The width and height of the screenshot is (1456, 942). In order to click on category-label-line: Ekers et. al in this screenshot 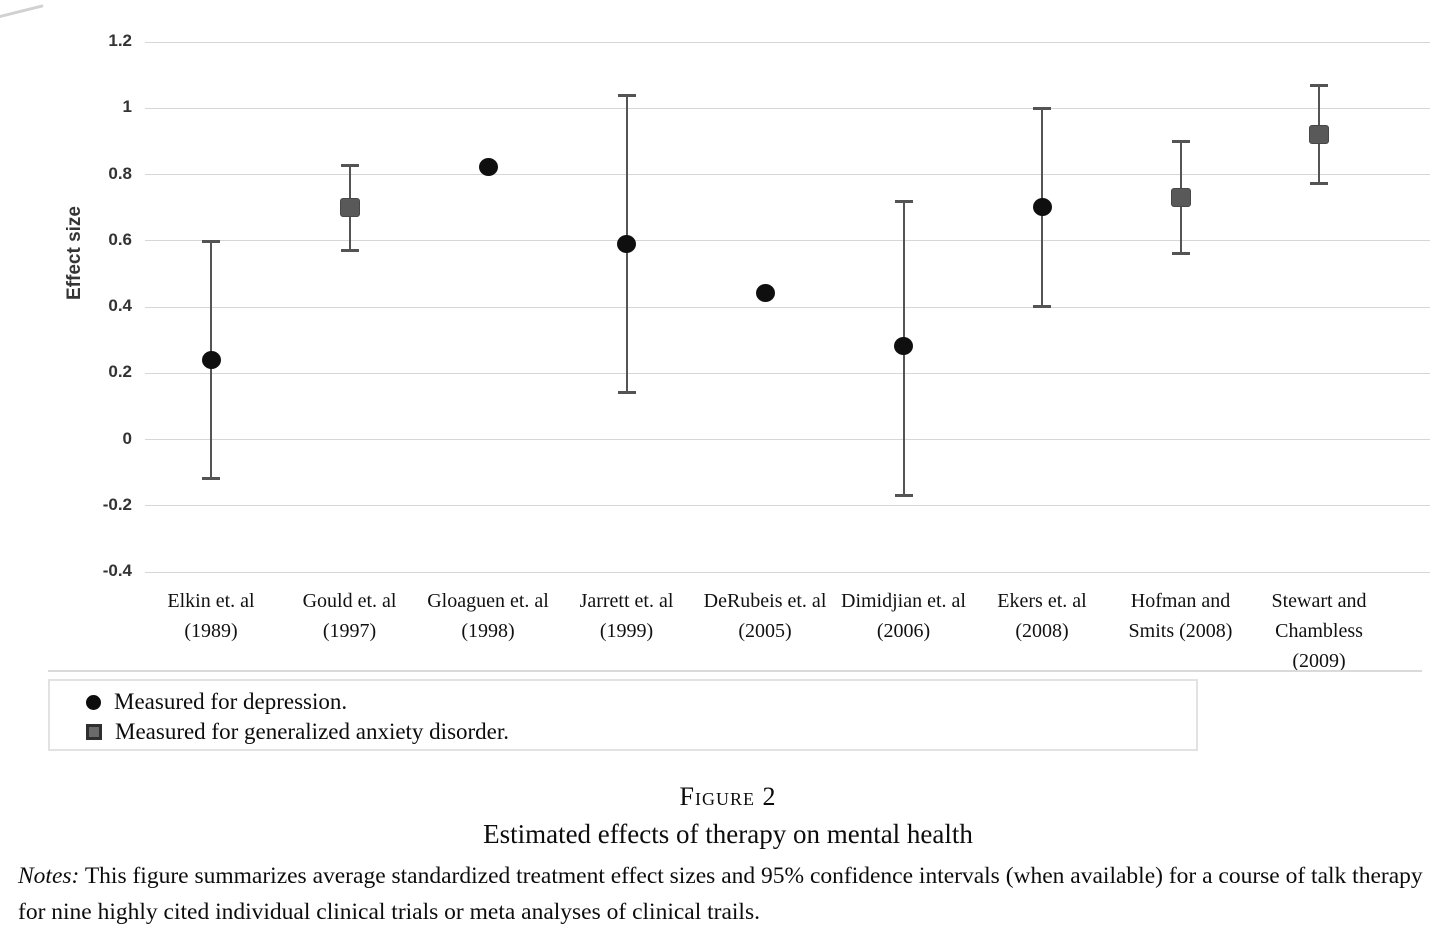, I will do `click(1042, 601)`.